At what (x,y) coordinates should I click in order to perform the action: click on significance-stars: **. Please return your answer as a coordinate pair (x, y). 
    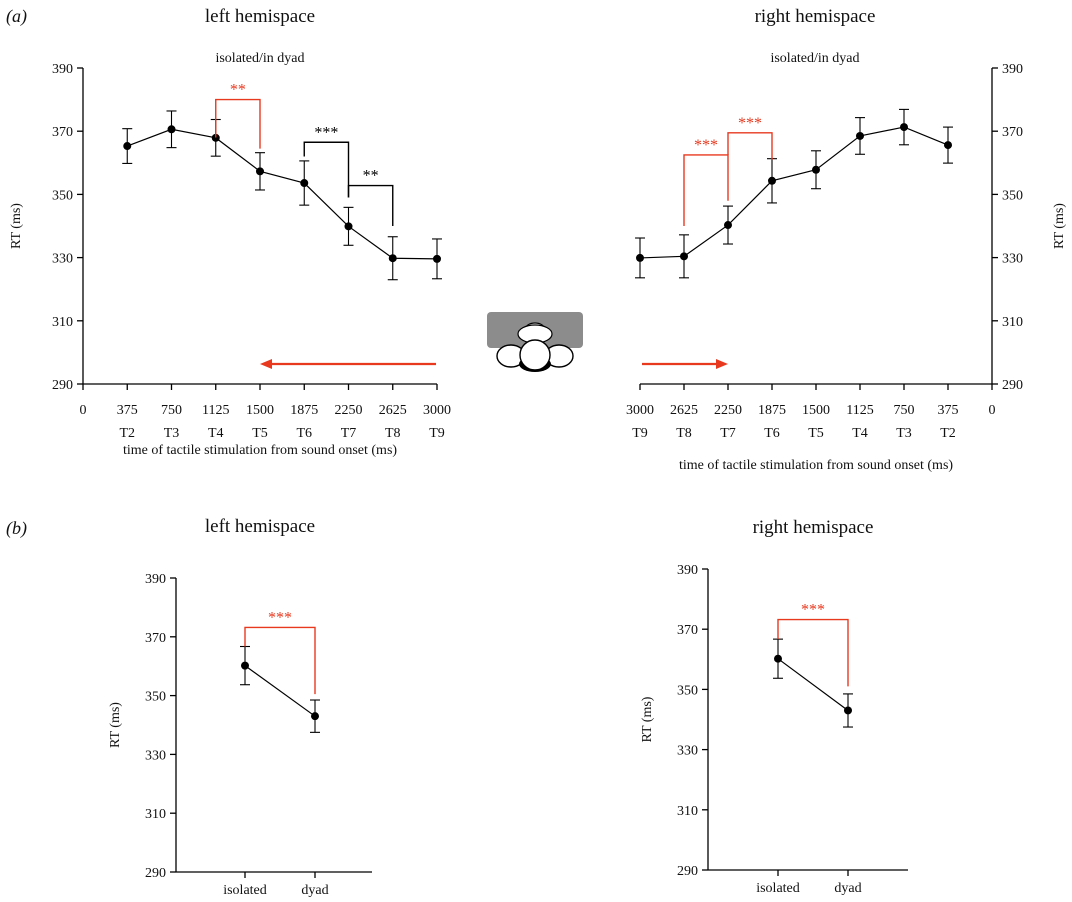
    Looking at the image, I should click on (238, 90).